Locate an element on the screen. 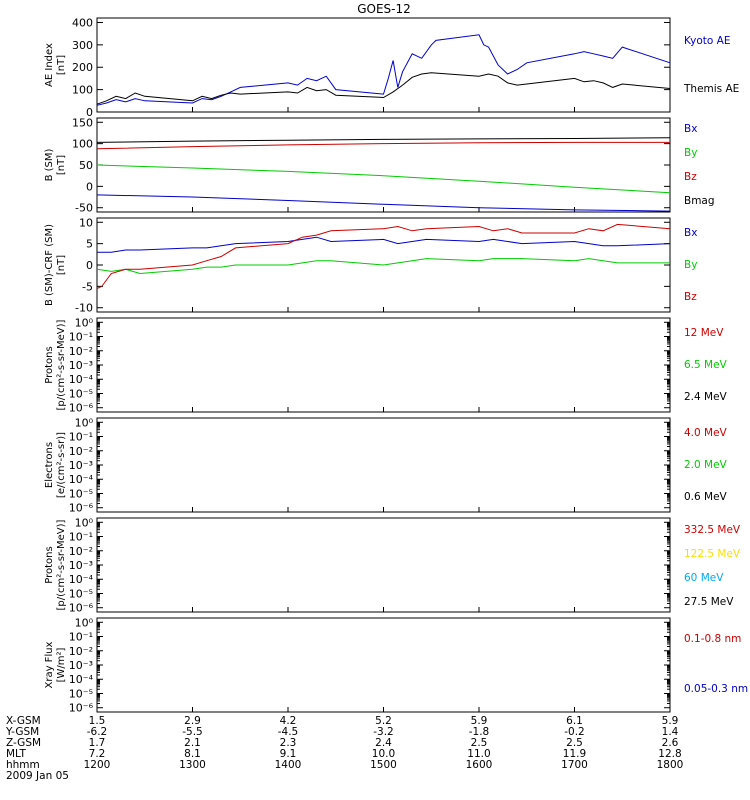  y-tick-label: 10⁻⁴ is located at coordinates (81, 579).